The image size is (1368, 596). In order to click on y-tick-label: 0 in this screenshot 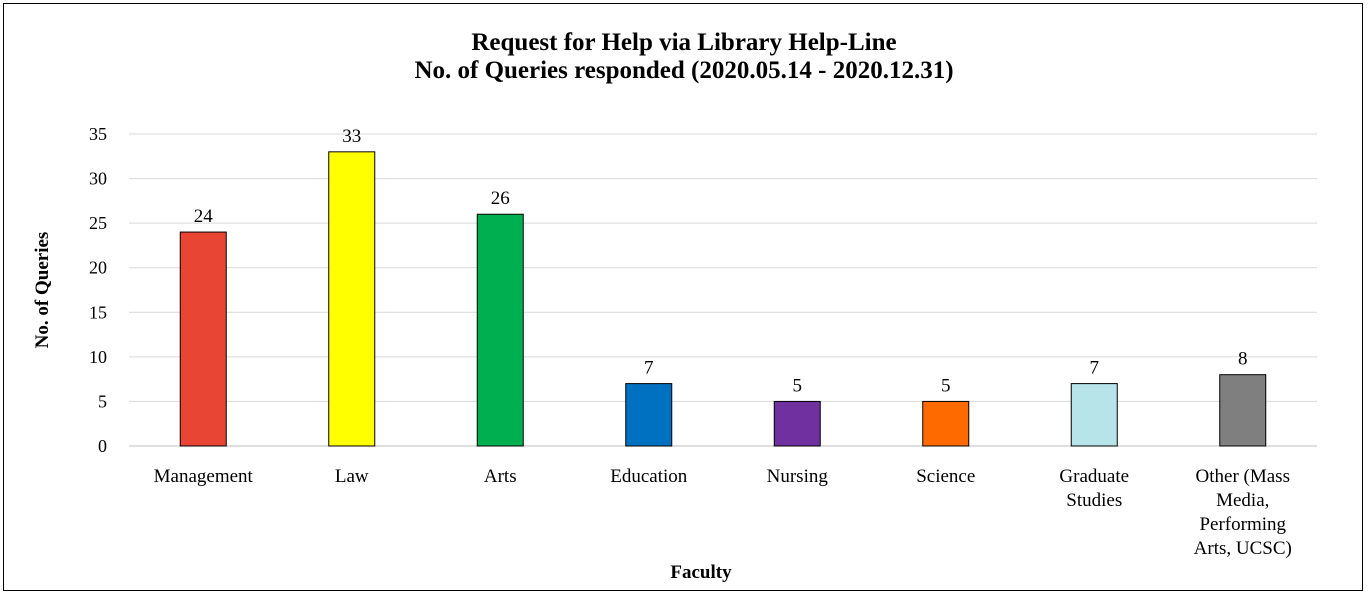, I will do `click(102, 446)`.